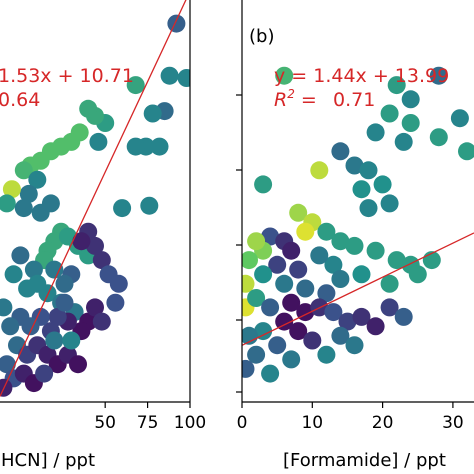 The height and width of the screenshot is (474, 474). I want to click on panel-b-equation-line1: y = 1.44x + 13.99, so click(361, 76).